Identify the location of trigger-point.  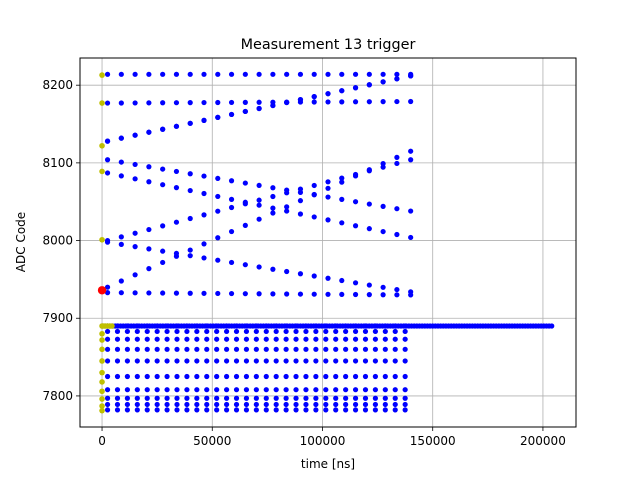
(102, 290).